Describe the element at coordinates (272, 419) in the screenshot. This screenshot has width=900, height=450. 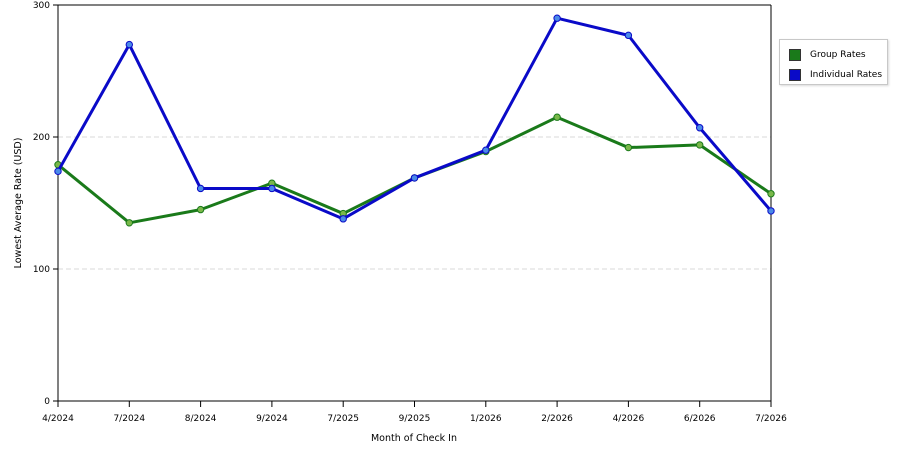
I see `x-tick-label: 9/2024` at that location.